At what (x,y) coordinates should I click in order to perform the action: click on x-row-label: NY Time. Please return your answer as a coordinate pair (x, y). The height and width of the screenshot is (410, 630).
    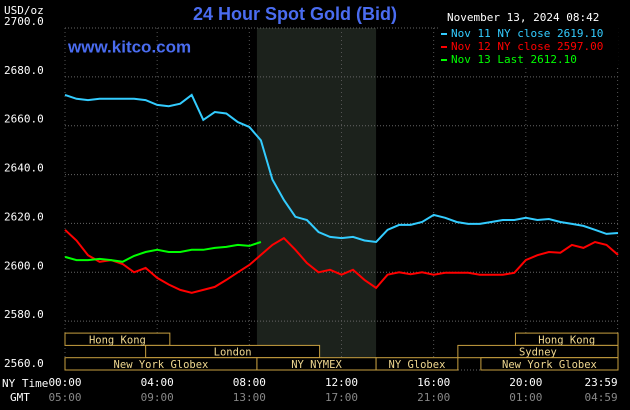
    Looking at the image, I should click on (25, 383).